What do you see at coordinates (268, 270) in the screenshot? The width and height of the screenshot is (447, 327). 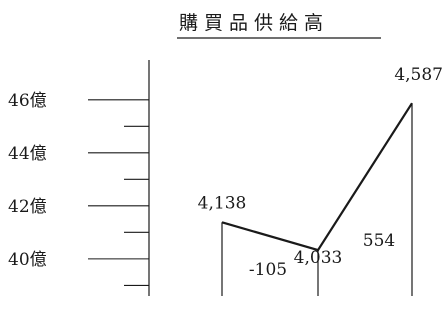 I see `change-value-label: -105` at bounding box center [268, 270].